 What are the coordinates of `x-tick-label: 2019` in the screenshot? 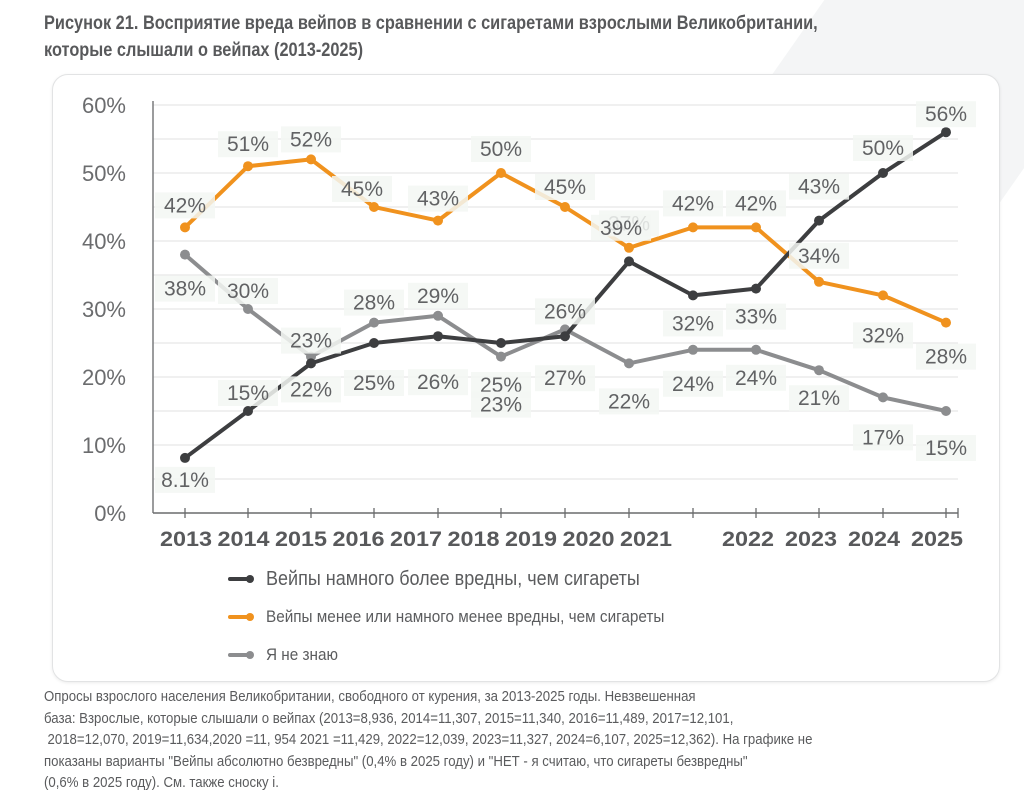 It's located at (531, 539).